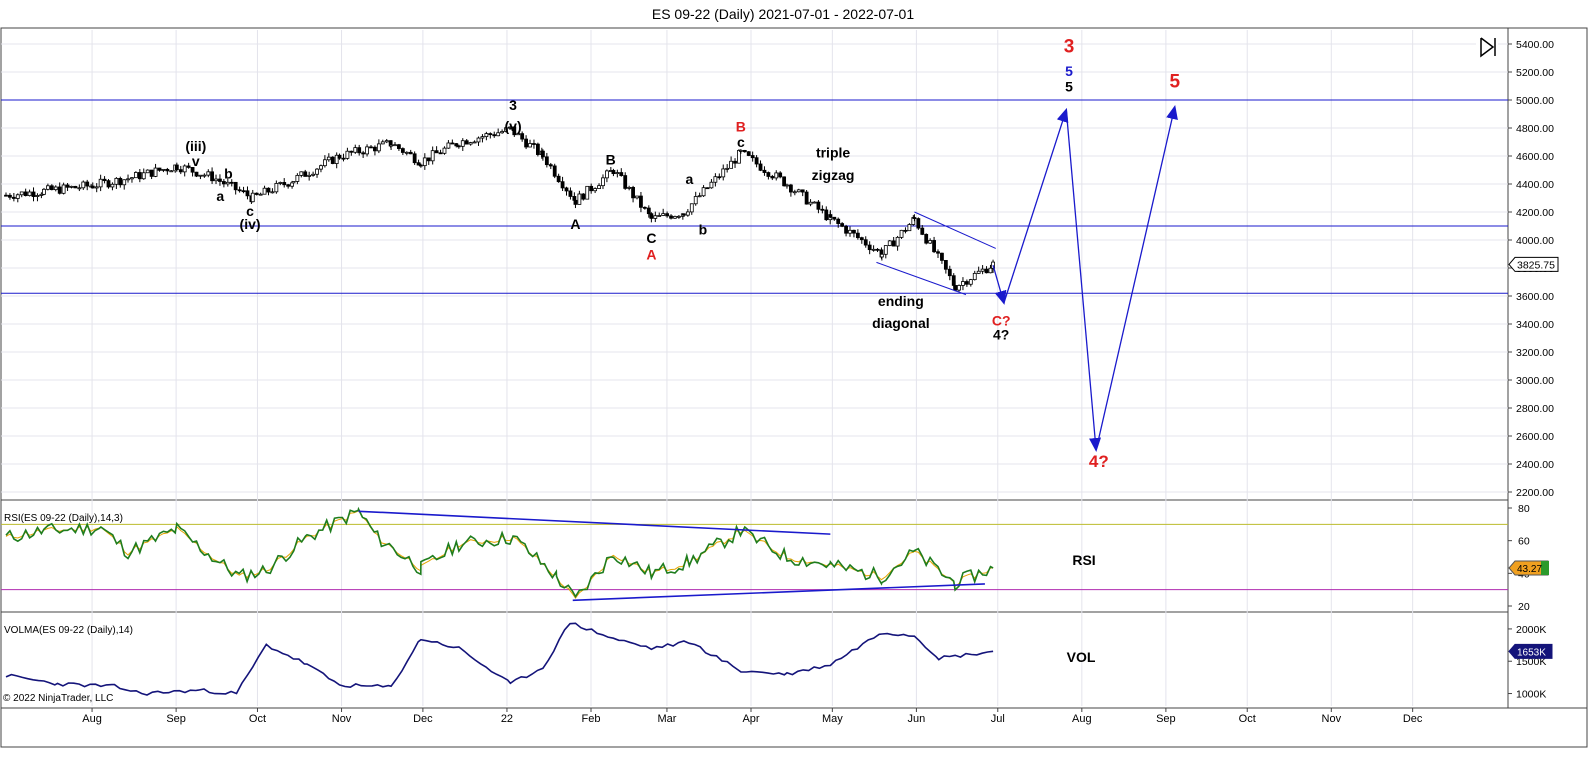 The width and height of the screenshot is (1589, 759). What do you see at coordinates (499, 659) in the screenshot?
I see `volume-ma-line` at bounding box center [499, 659].